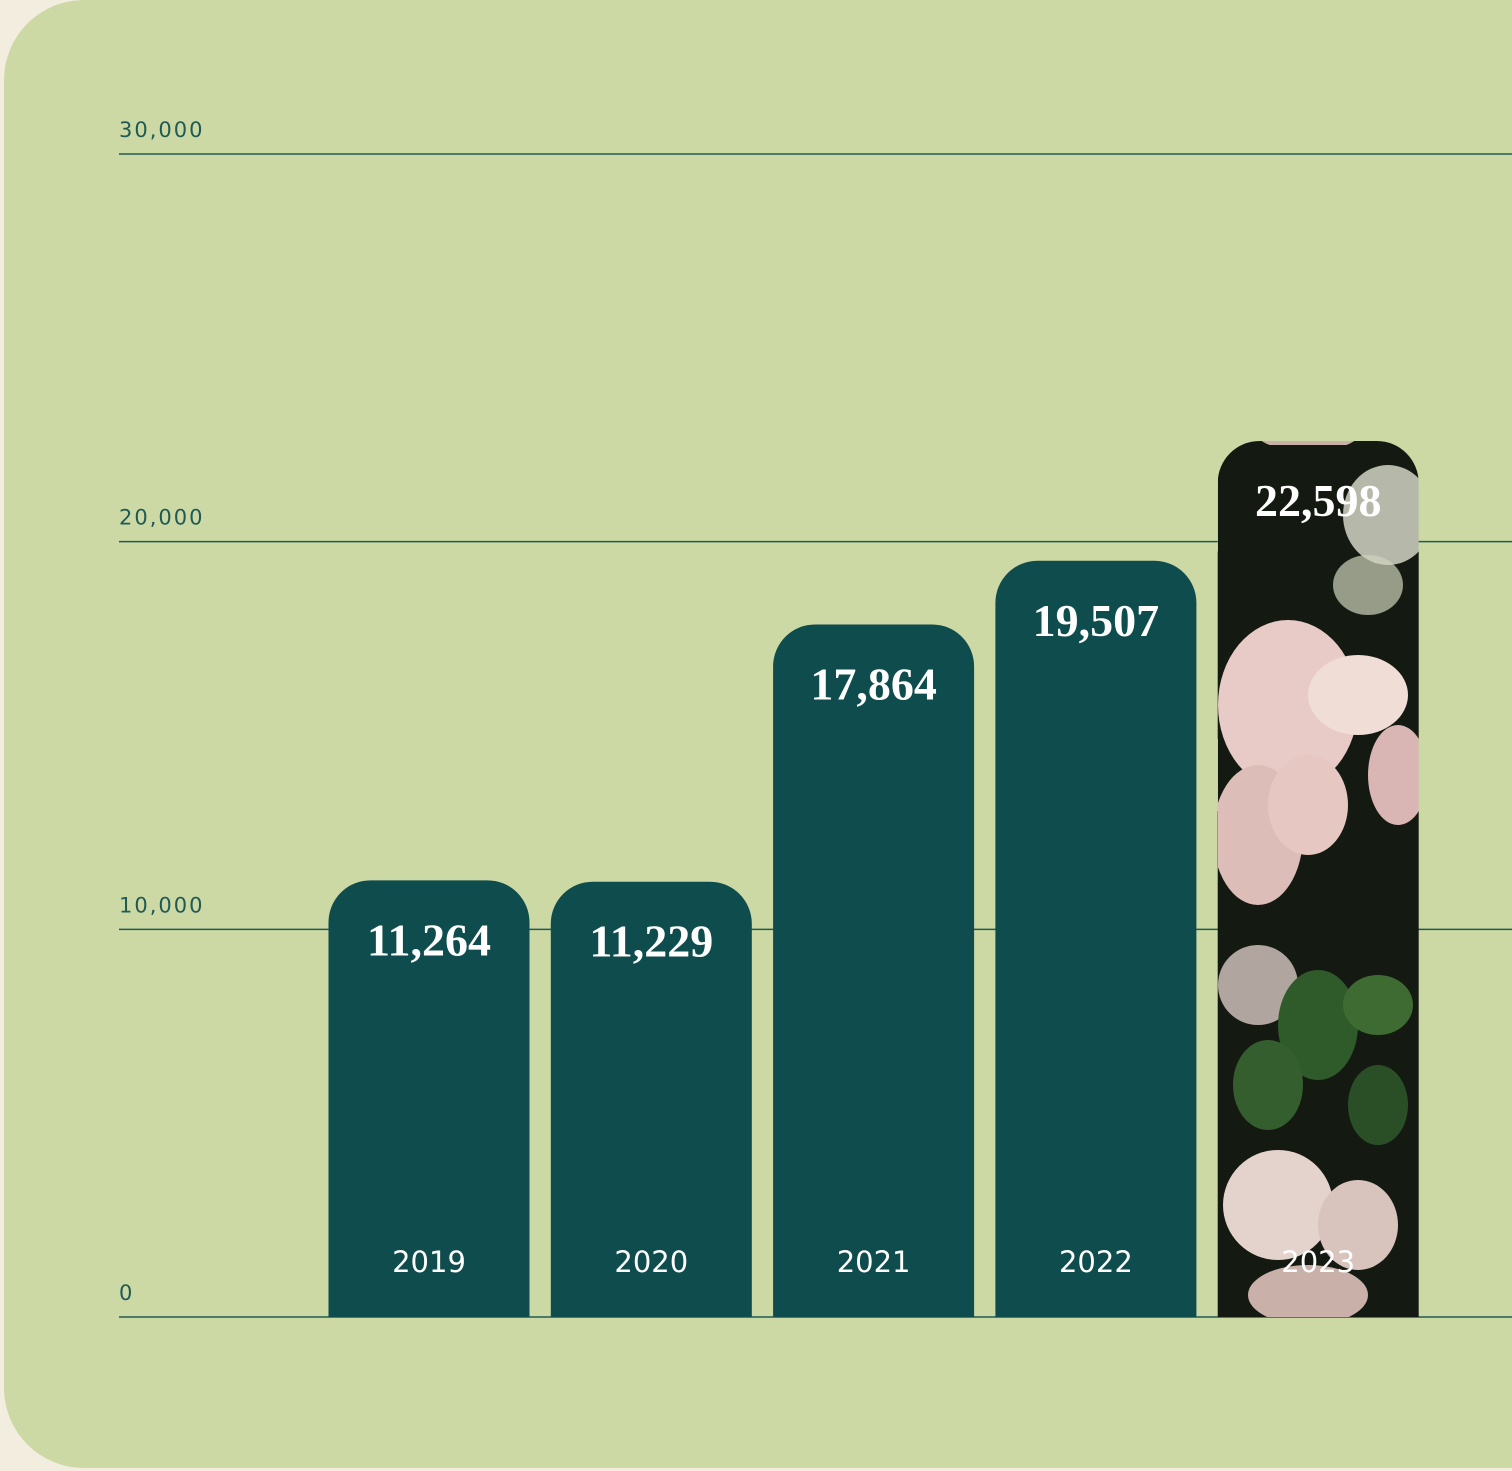 The width and height of the screenshot is (1512, 1471). Describe the element at coordinates (161, 130) in the screenshot. I see `y-tick-label: 30,000` at that location.